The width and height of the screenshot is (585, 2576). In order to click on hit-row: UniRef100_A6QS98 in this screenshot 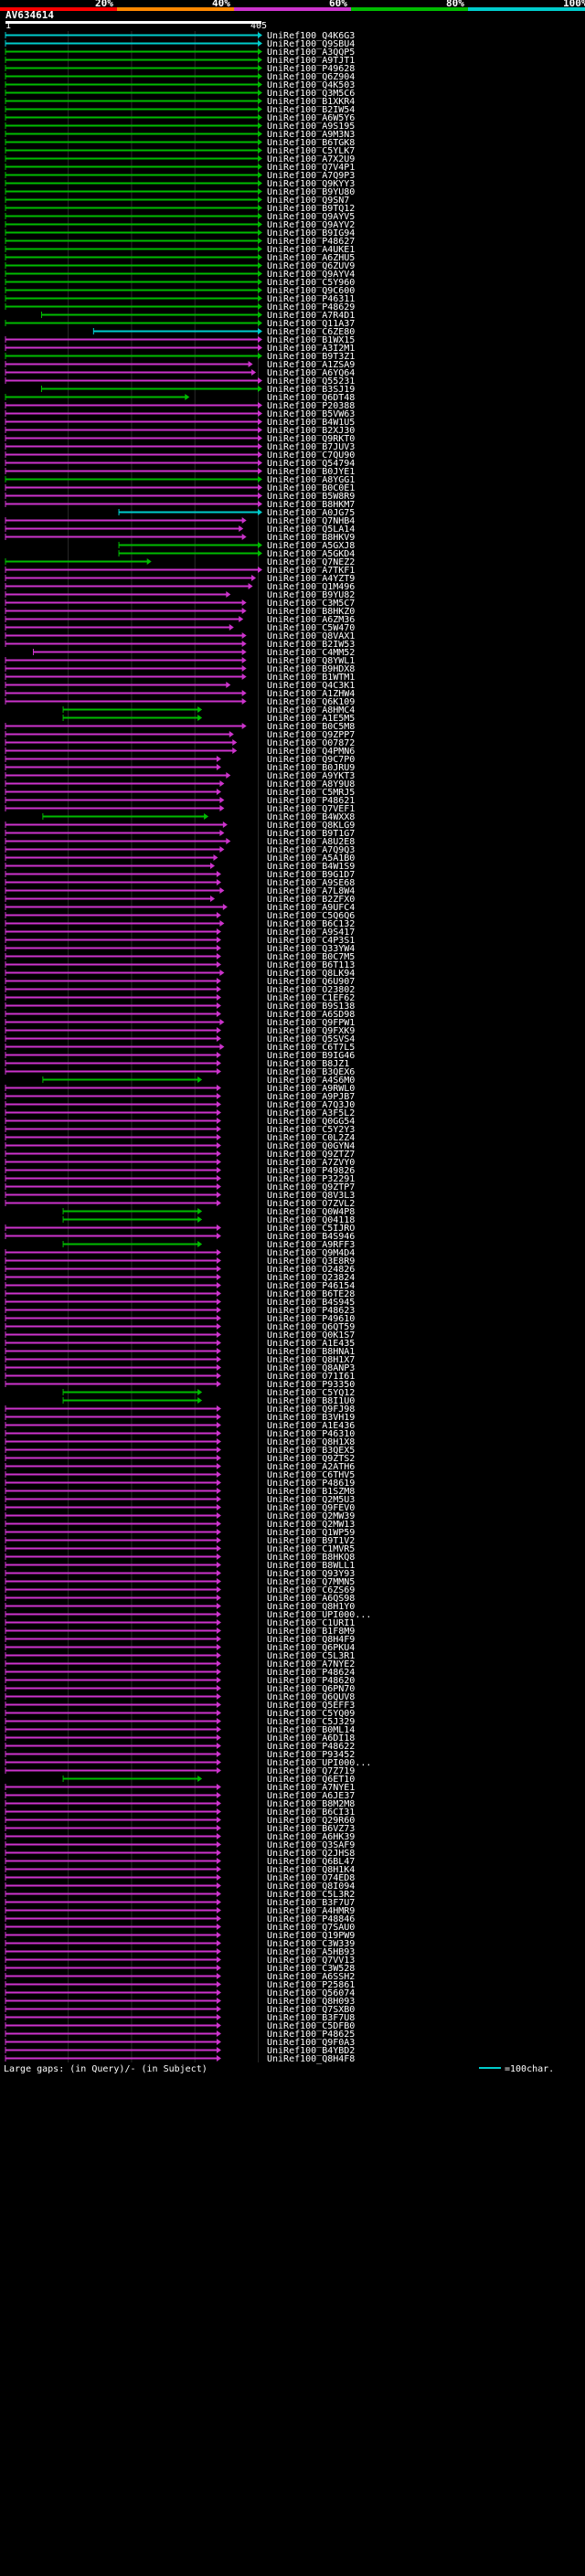, I will do `click(180, 1599)`.